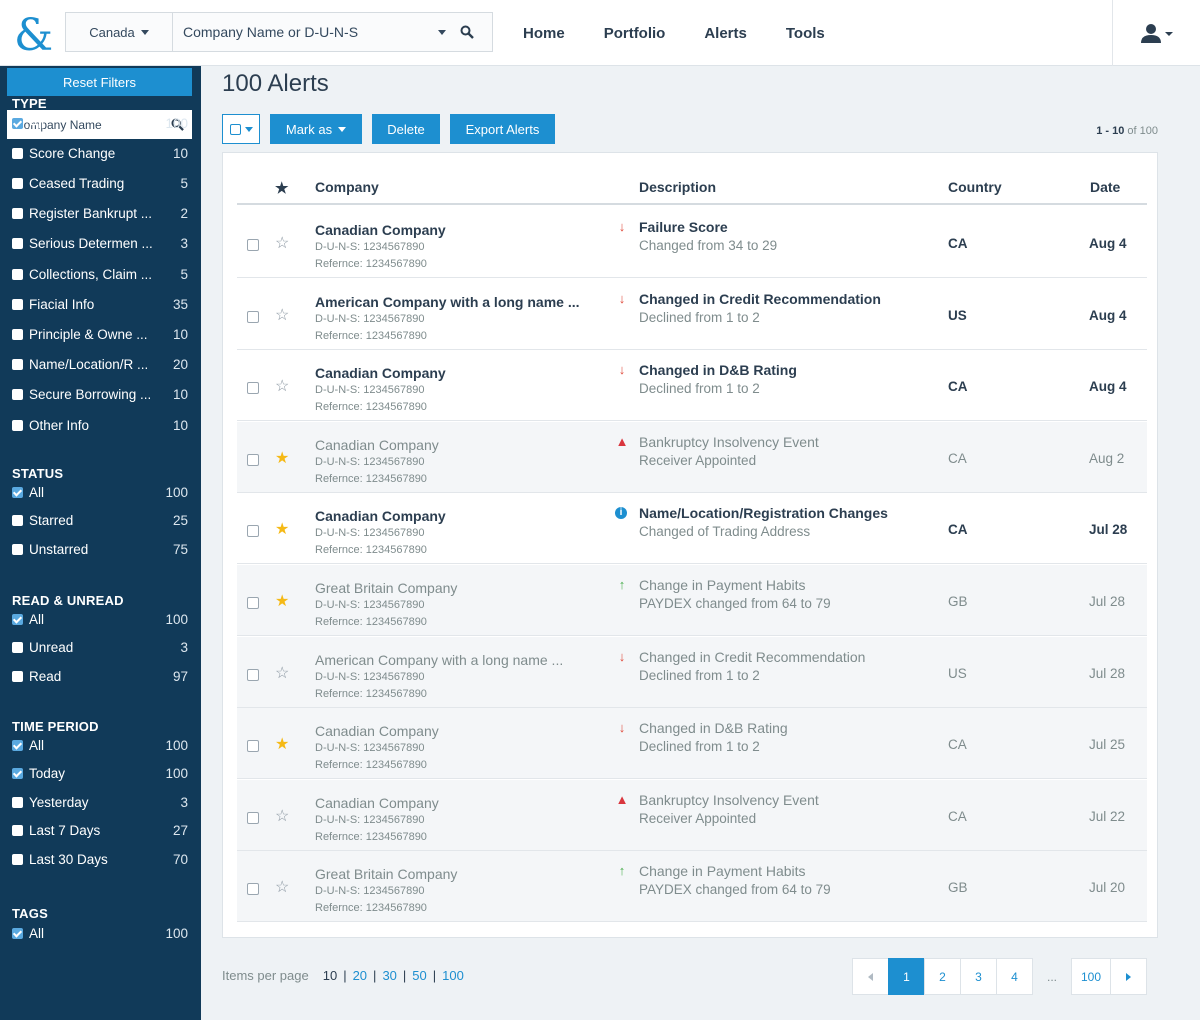  Describe the element at coordinates (978, 976) in the screenshot. I see `page-number-button: 3` at that location.